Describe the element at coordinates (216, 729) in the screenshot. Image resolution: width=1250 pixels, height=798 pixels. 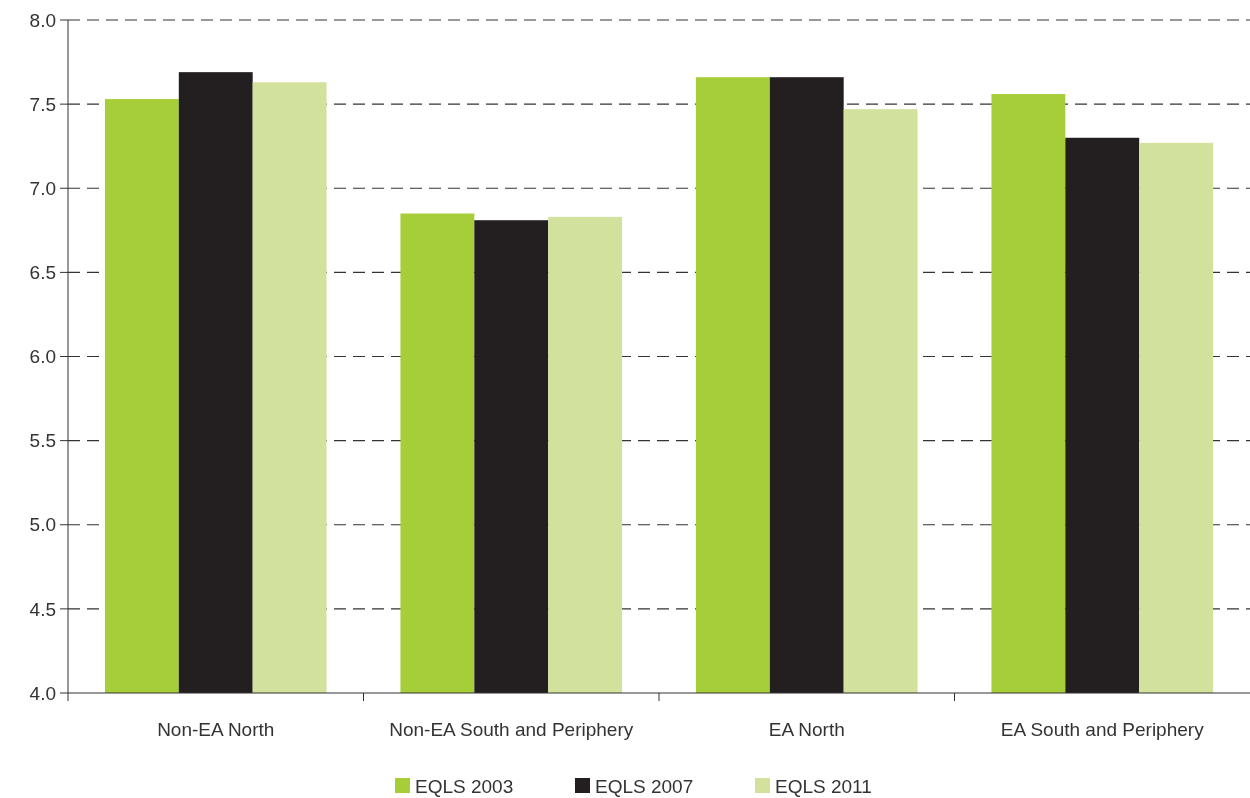
I see `x-tick-label: Non-EA North` at that location.